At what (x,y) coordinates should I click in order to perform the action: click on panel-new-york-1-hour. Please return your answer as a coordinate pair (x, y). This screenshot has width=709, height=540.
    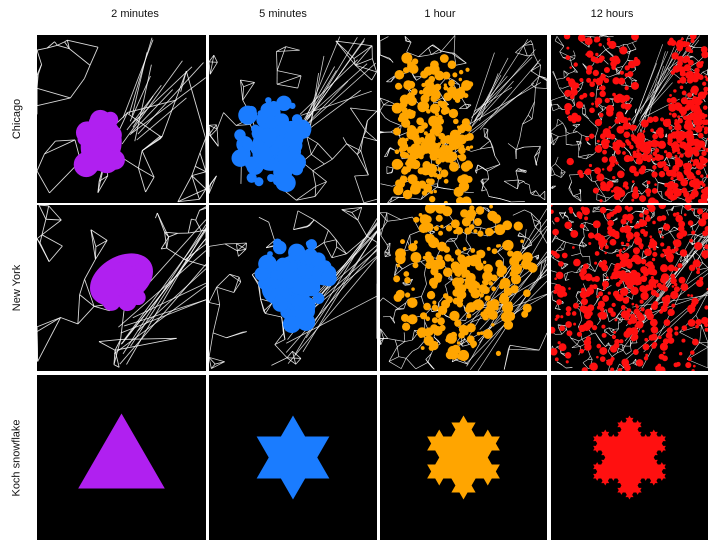
    Looking at the image, I should click on (463, 288).